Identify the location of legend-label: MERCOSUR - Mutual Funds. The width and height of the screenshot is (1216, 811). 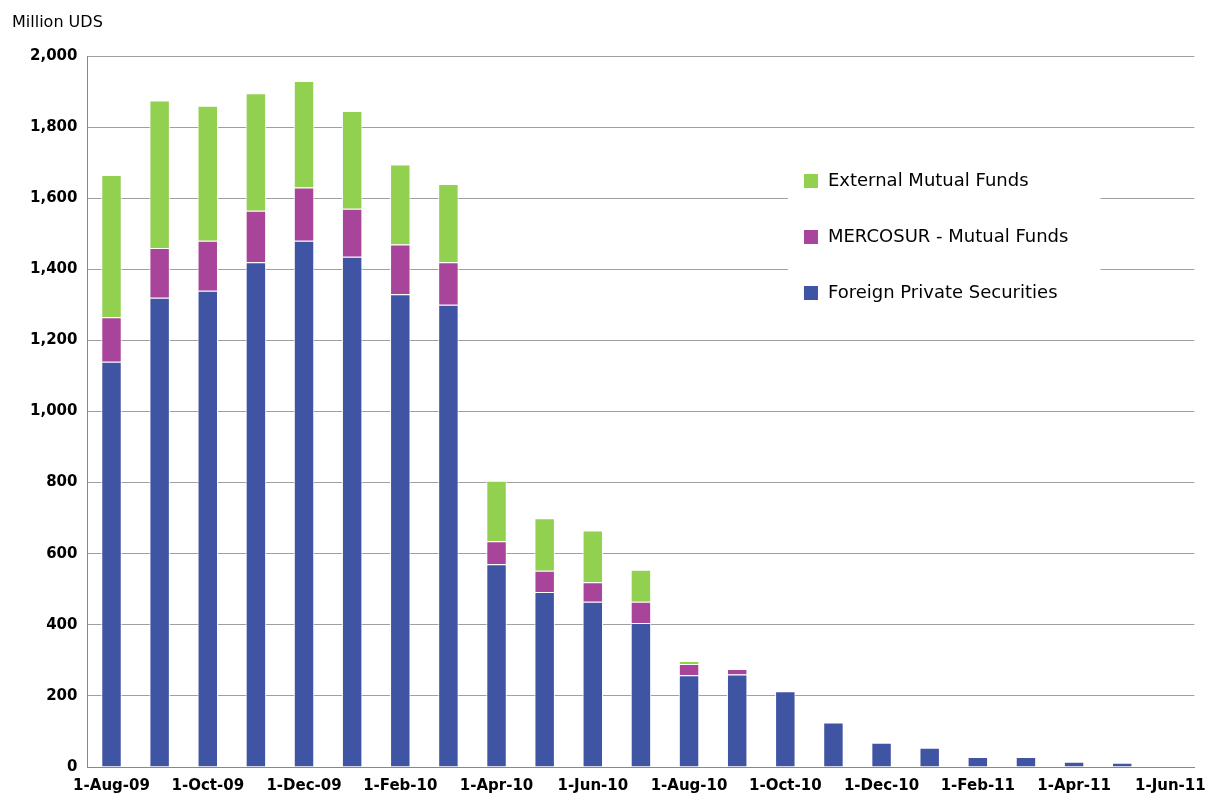
(948, 235).